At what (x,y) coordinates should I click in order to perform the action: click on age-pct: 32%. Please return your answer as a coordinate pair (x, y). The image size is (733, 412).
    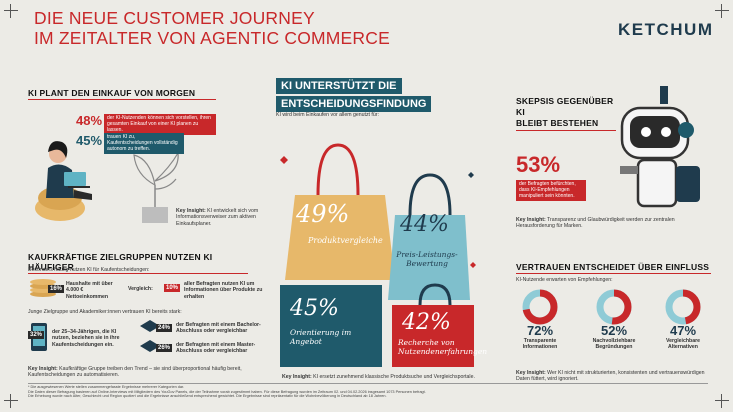
    Looking at the image, I should click on (36, 335).